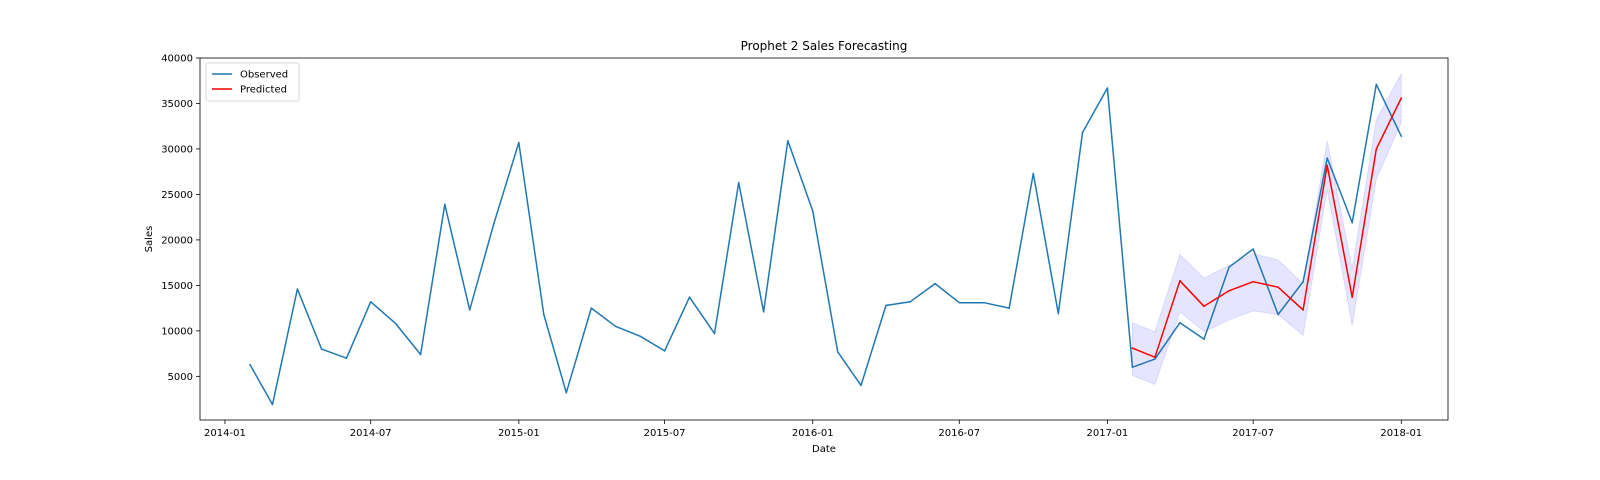  What do you see at coordinates (177, 331) in the screenshot?
I see `y-tick-label: 10000` at bounding box center [177, 331].